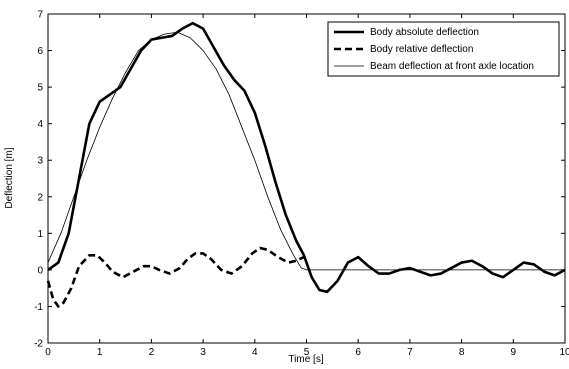 This screenshot has height=369, width=569. I want to click on y-tick-label: 3, so click(40, 161).